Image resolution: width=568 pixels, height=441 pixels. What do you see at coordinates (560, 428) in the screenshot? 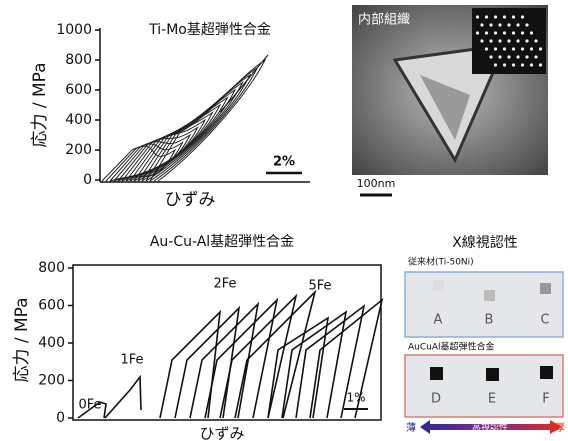
I see `arrow-label: 厚` at bounding box center [560, 428].